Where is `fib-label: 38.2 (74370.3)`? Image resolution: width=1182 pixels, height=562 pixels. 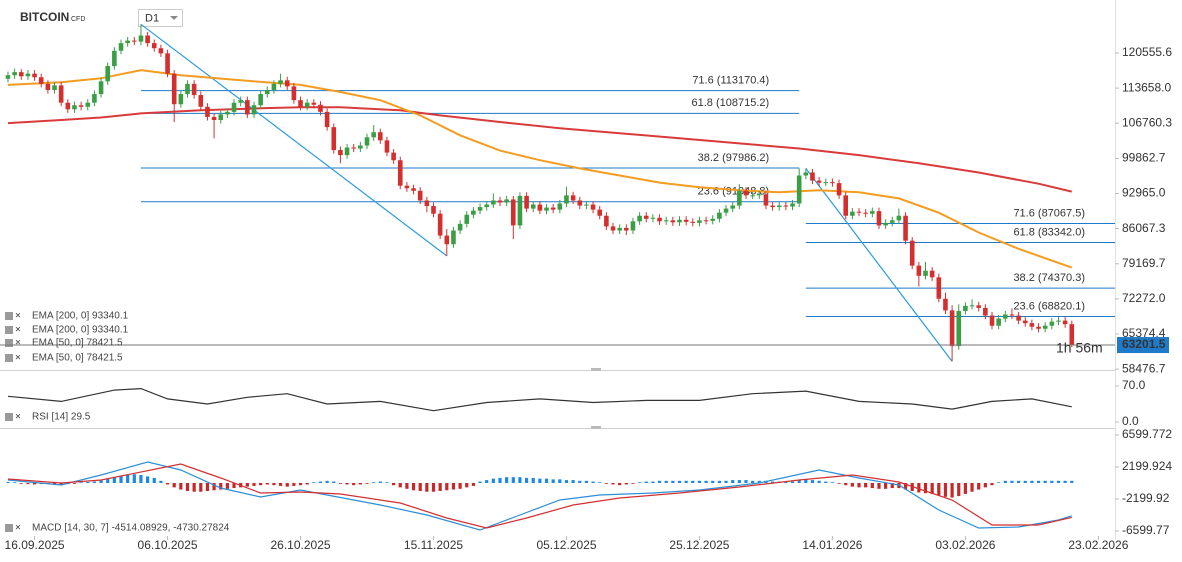
fib-label: 38.2 (74370.3) is located at coordinates (1049, 278).